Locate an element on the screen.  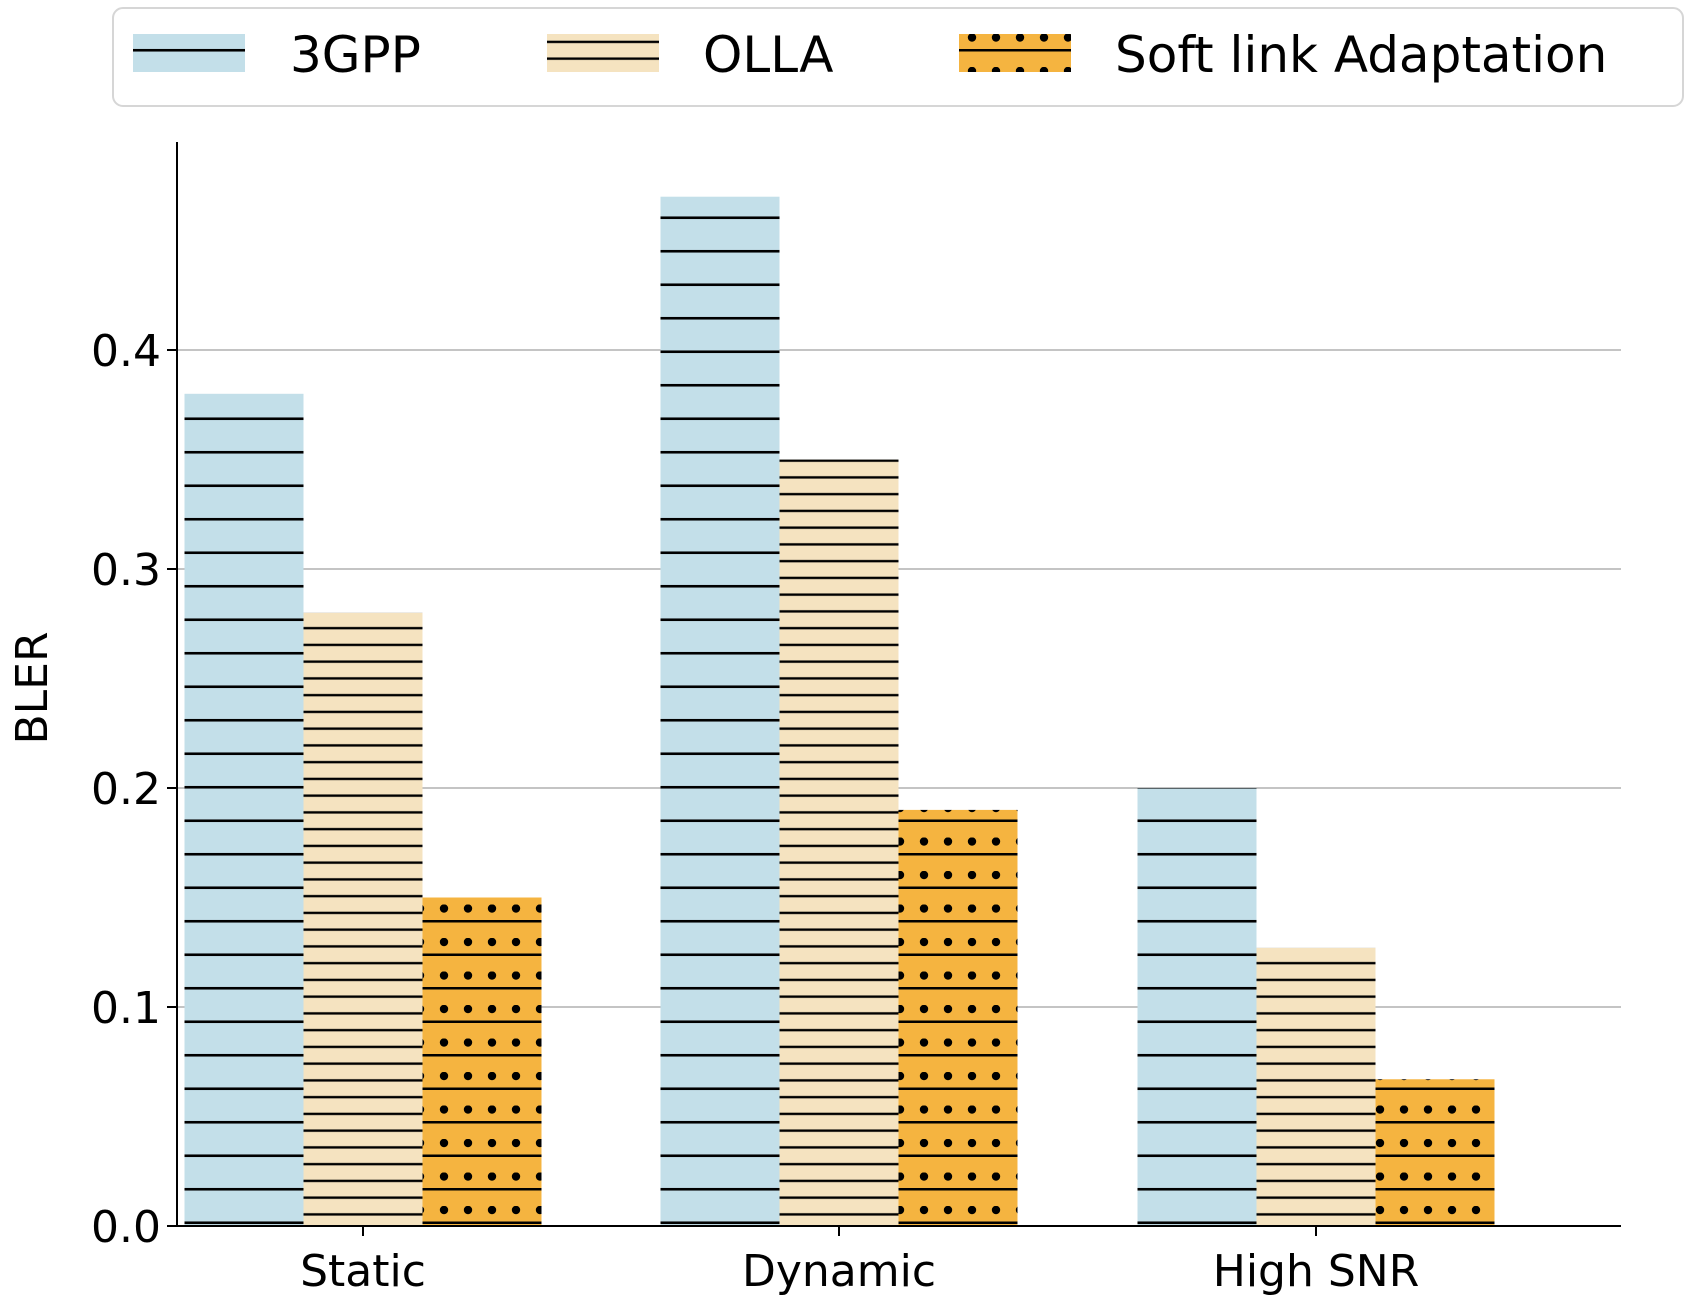
bar-olla-dynamic is located at coordinates (839, 842).